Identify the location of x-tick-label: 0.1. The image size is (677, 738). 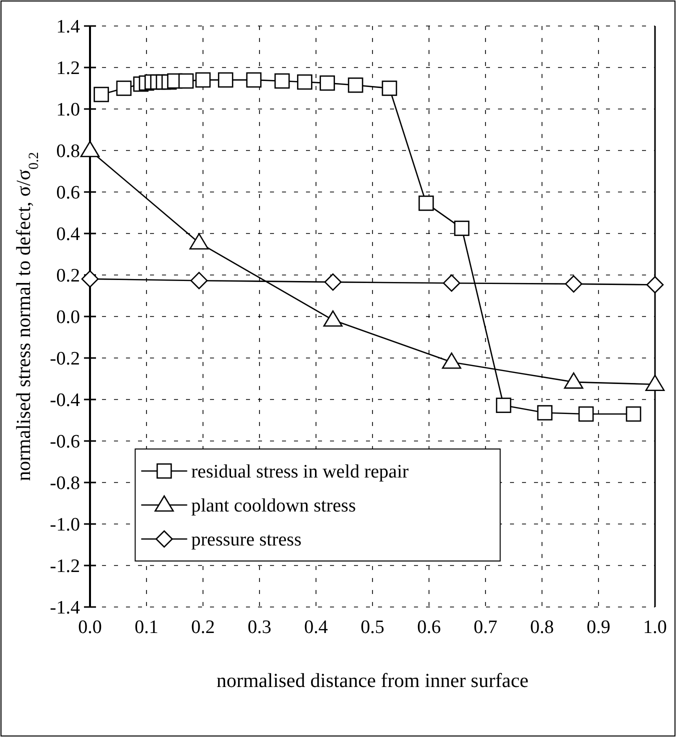
(146, 627).